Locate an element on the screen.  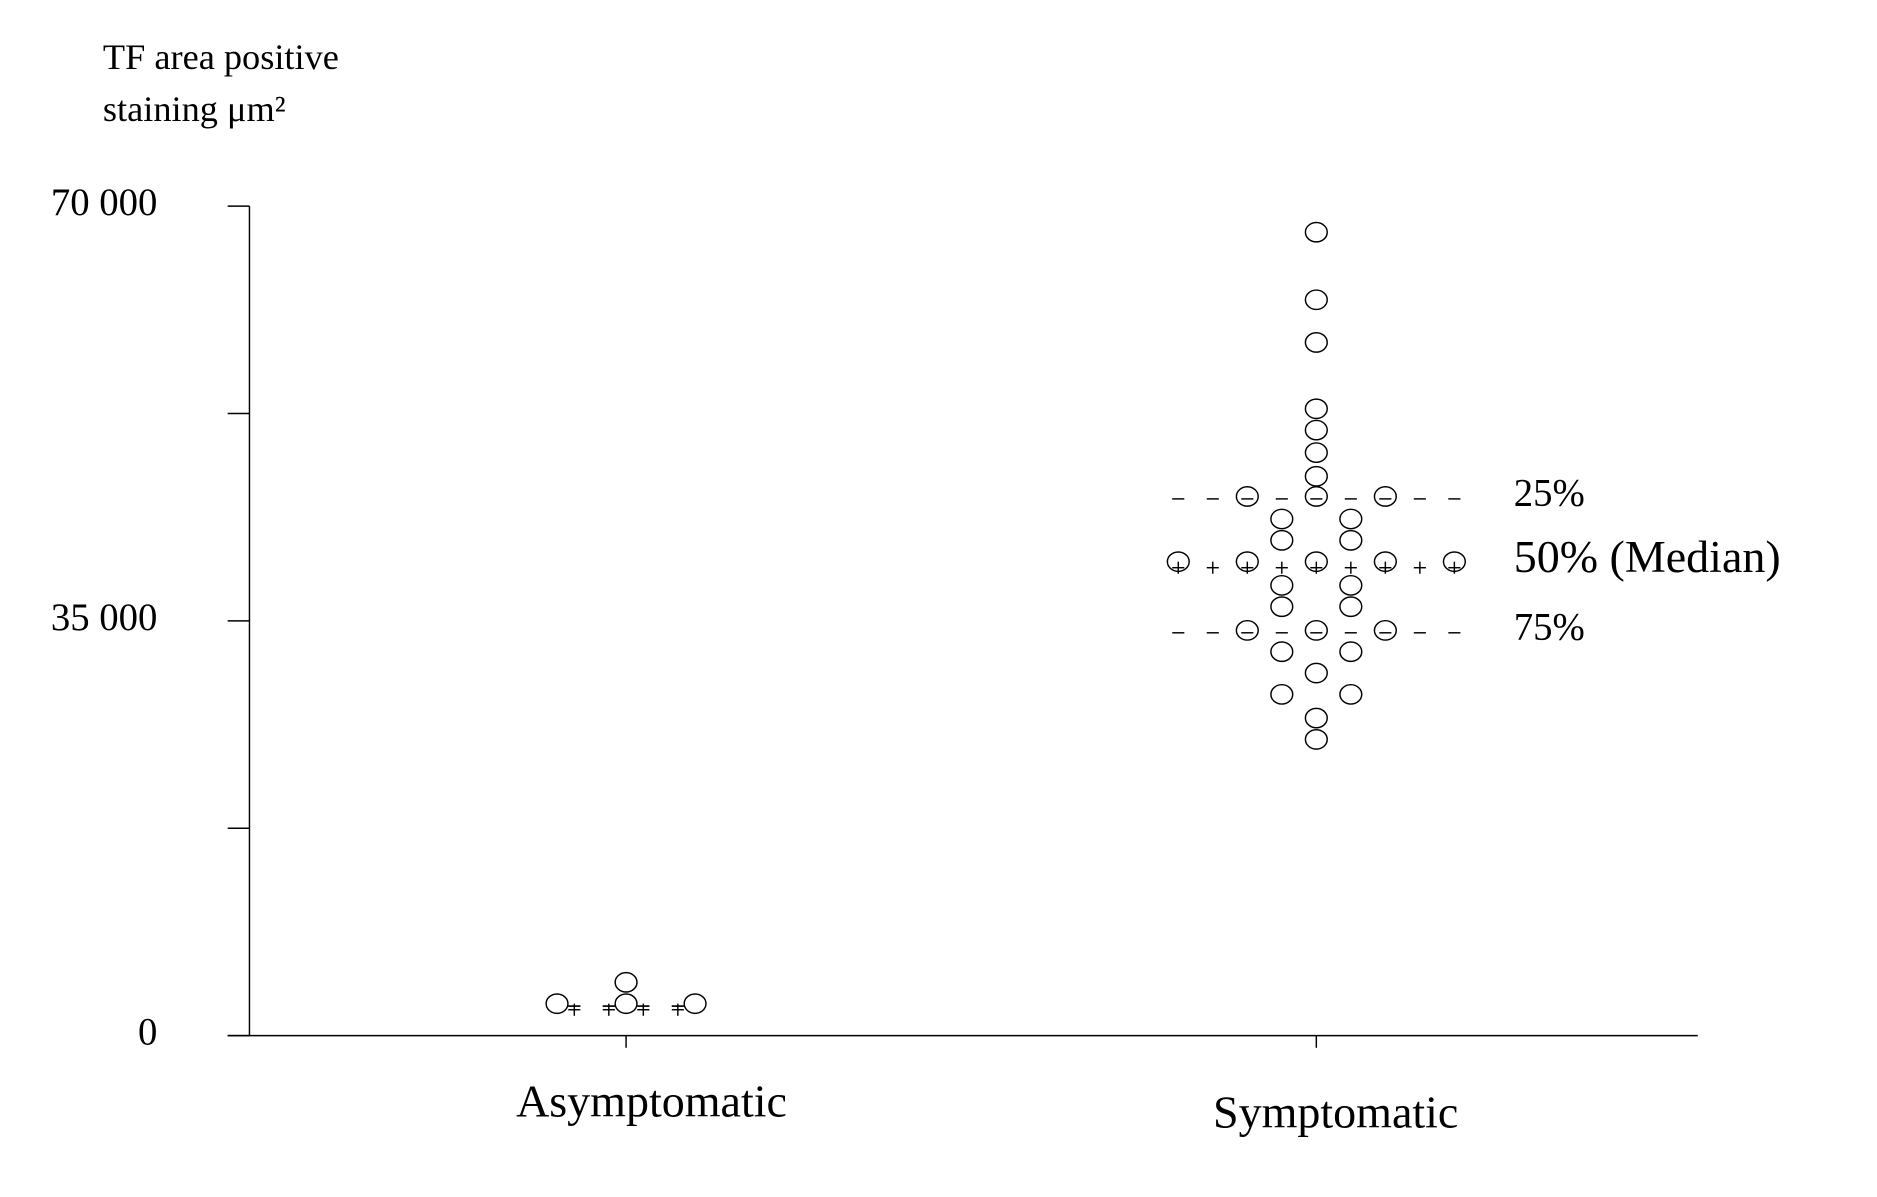
quartile-label: 75% is located at coordinates (1549, 626).